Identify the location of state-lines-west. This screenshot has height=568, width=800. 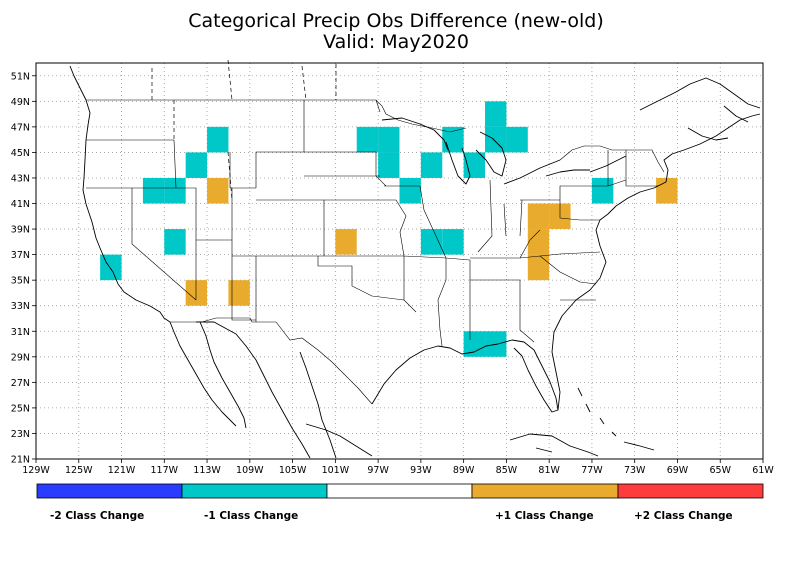
(205, 211).